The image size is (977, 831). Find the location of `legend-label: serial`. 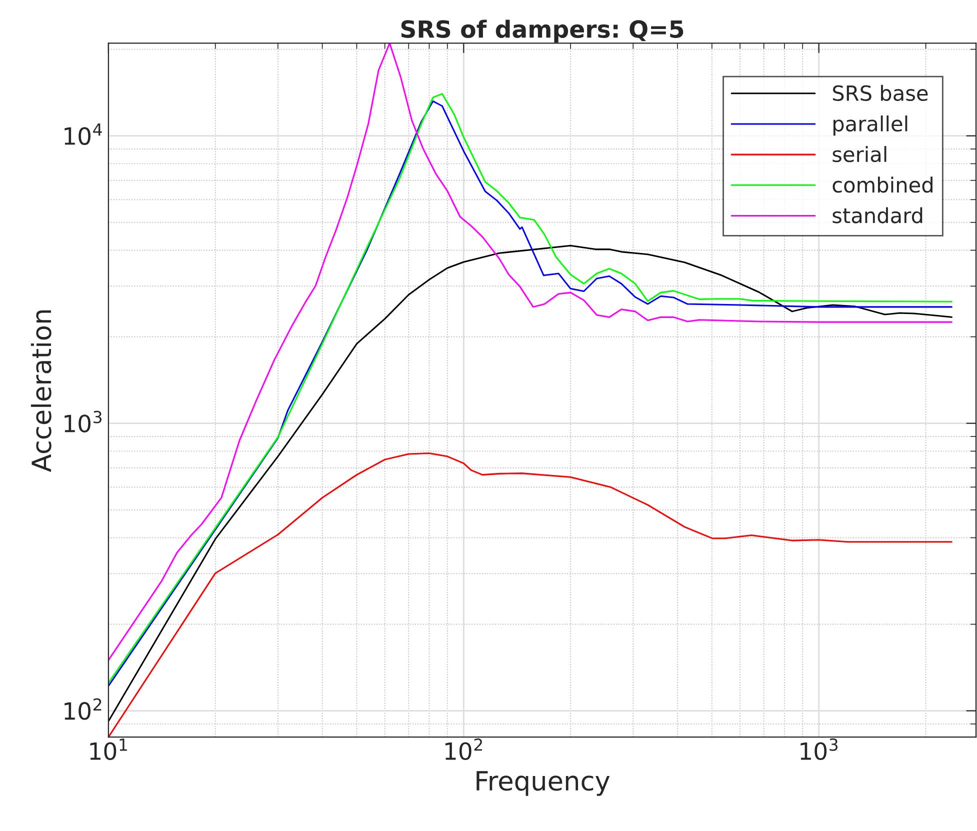

legend-label: serial is located at coordinates (859, 154).